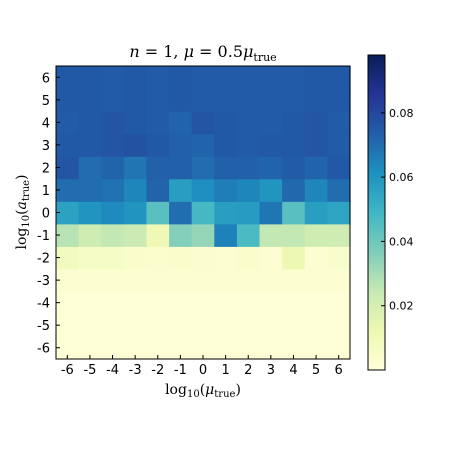 This screenshot has width=454, height=463. Describe the element at coordinates (112, 370) in the screenshot. I see `x-tick-label: -4` at that location.